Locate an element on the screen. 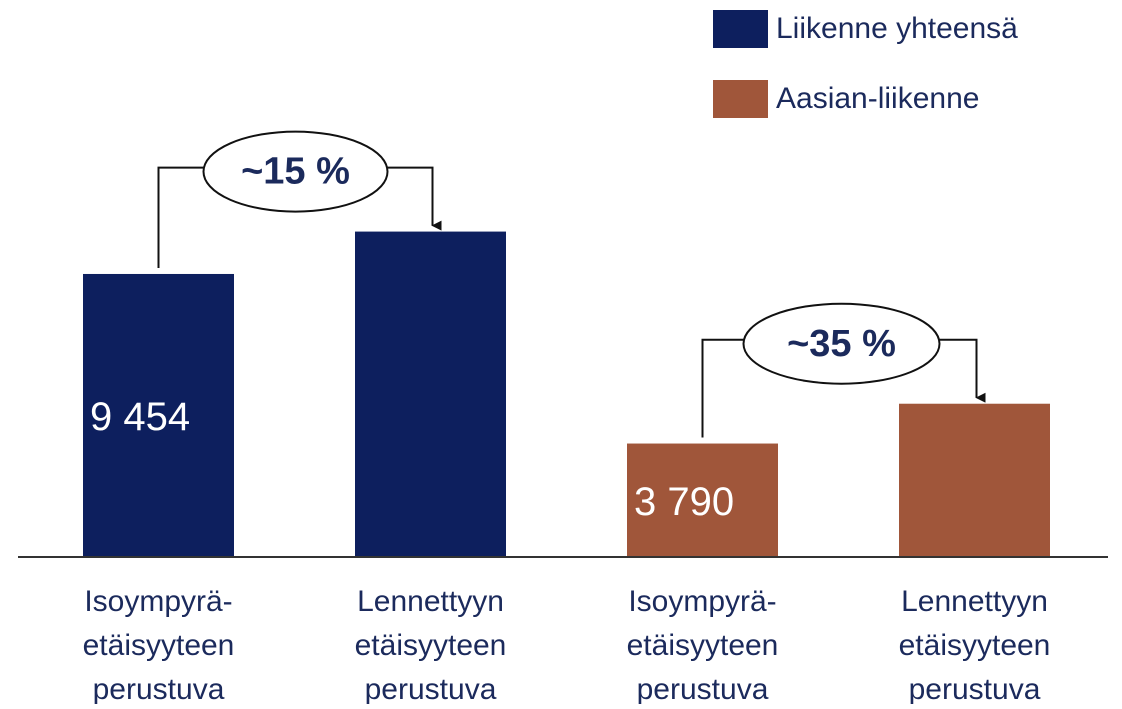 Image resolution: width=1122 pixels, height=709 pixels. annotation-text: ~35 % is located at coordinates (841, 344).